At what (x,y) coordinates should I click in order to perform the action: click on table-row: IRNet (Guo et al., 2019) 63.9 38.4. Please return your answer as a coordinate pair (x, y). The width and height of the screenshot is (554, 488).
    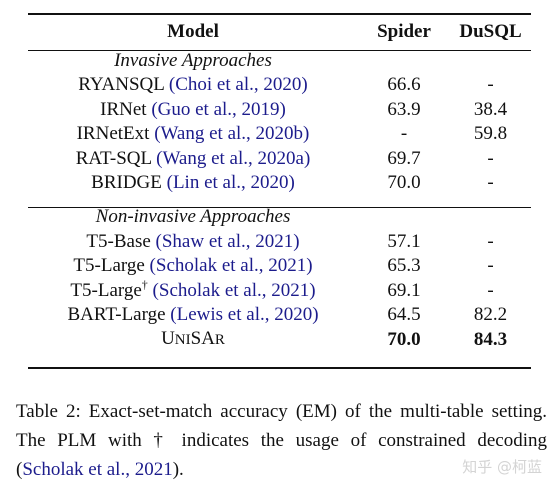
    Looking at the image, I should click on (279, 110).